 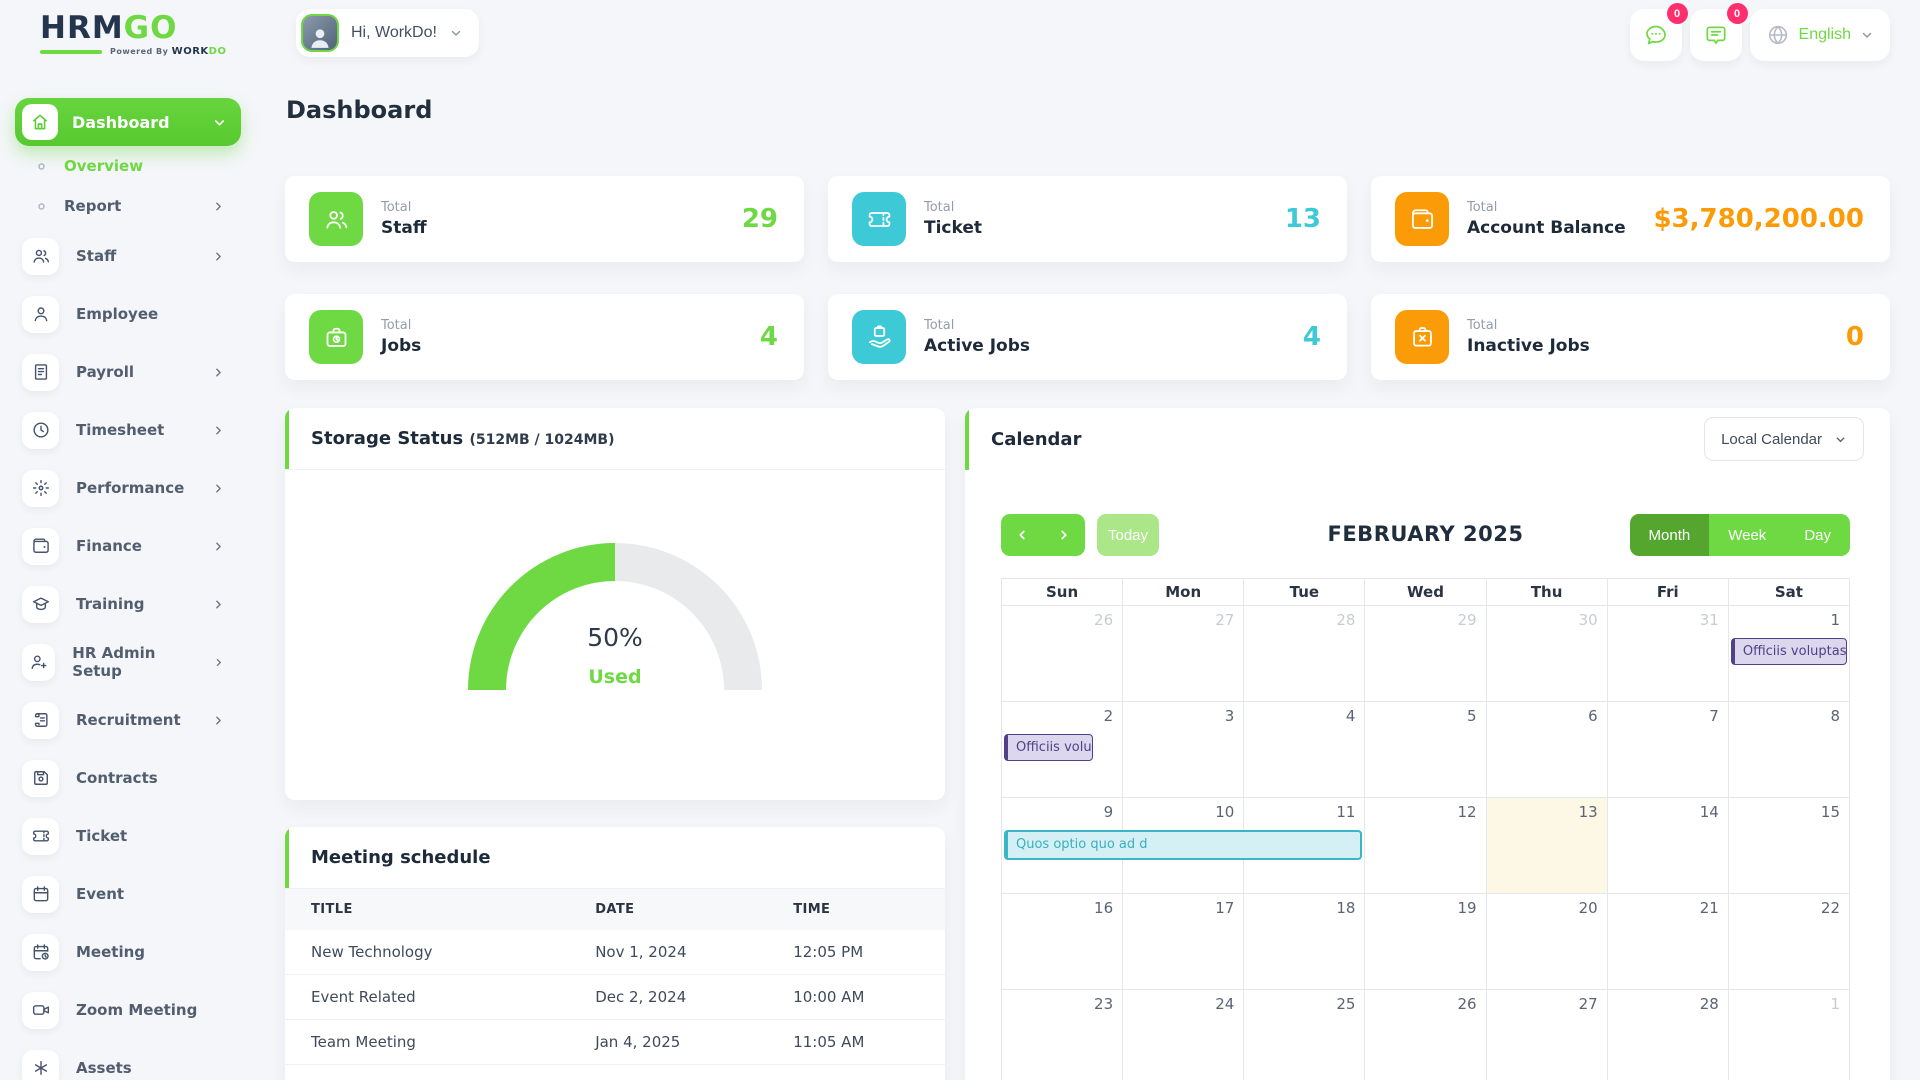 I want to click on calendar-day-cell: 13, so click(x=1547, y=846).